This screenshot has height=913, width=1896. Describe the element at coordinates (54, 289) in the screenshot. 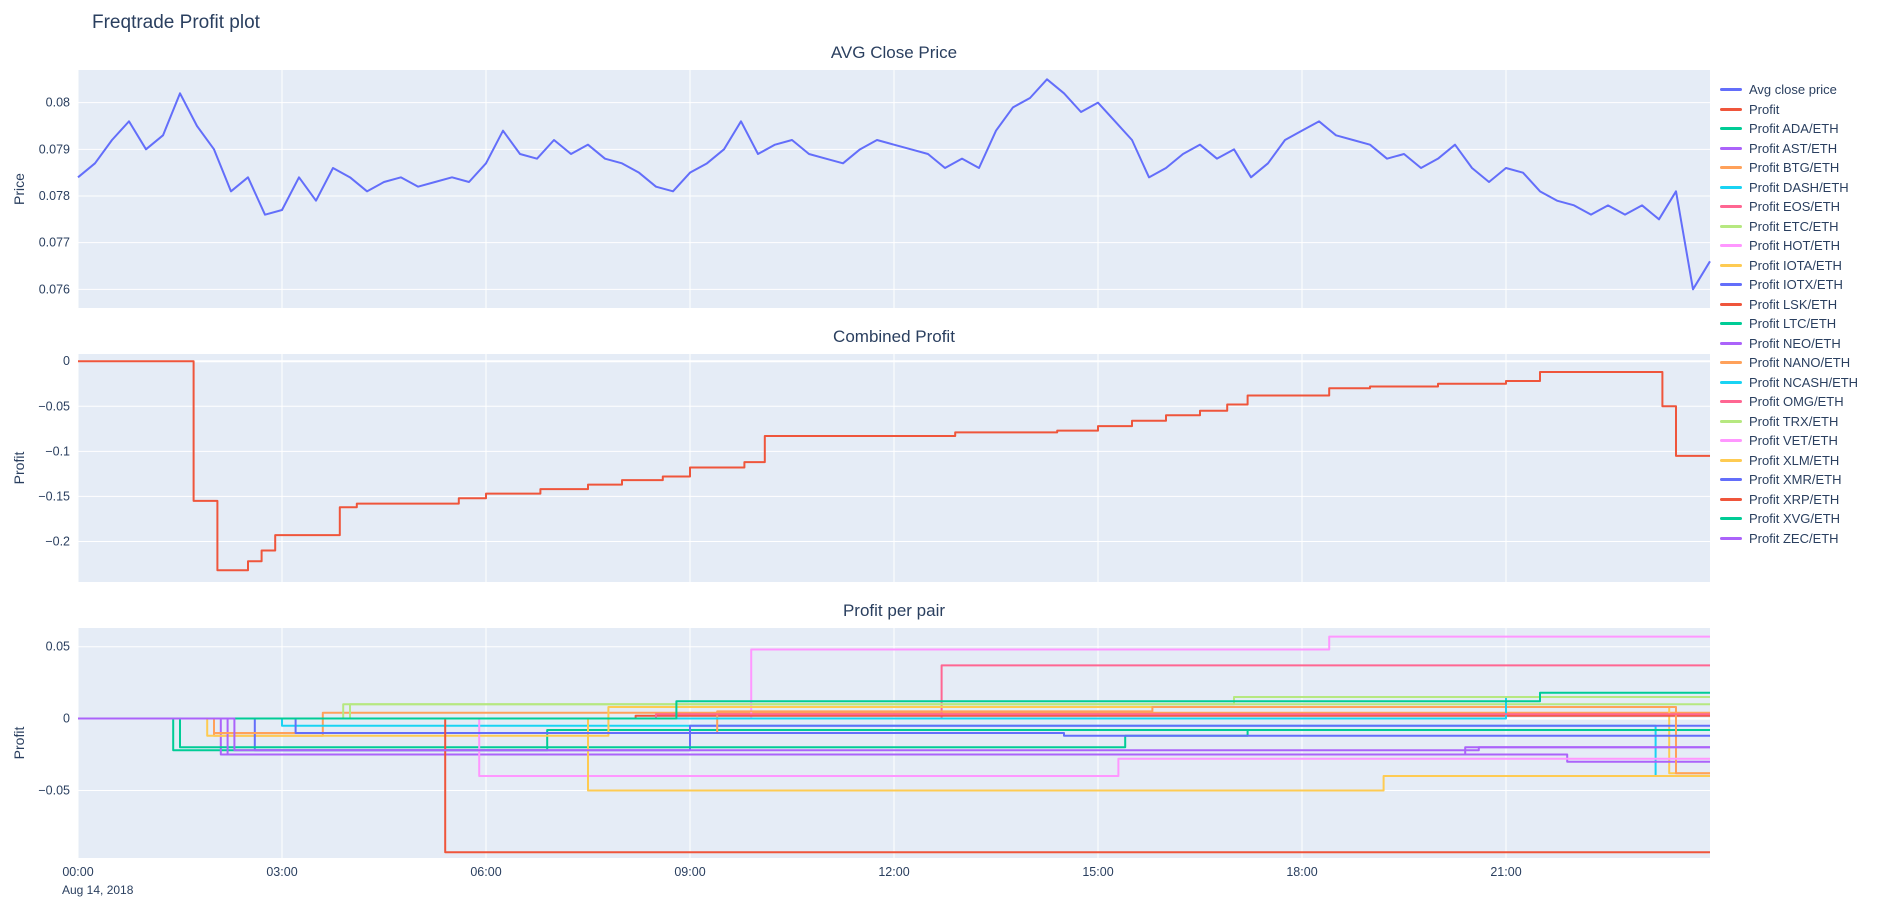

I see `y-tick-label: 0.076` at that location.